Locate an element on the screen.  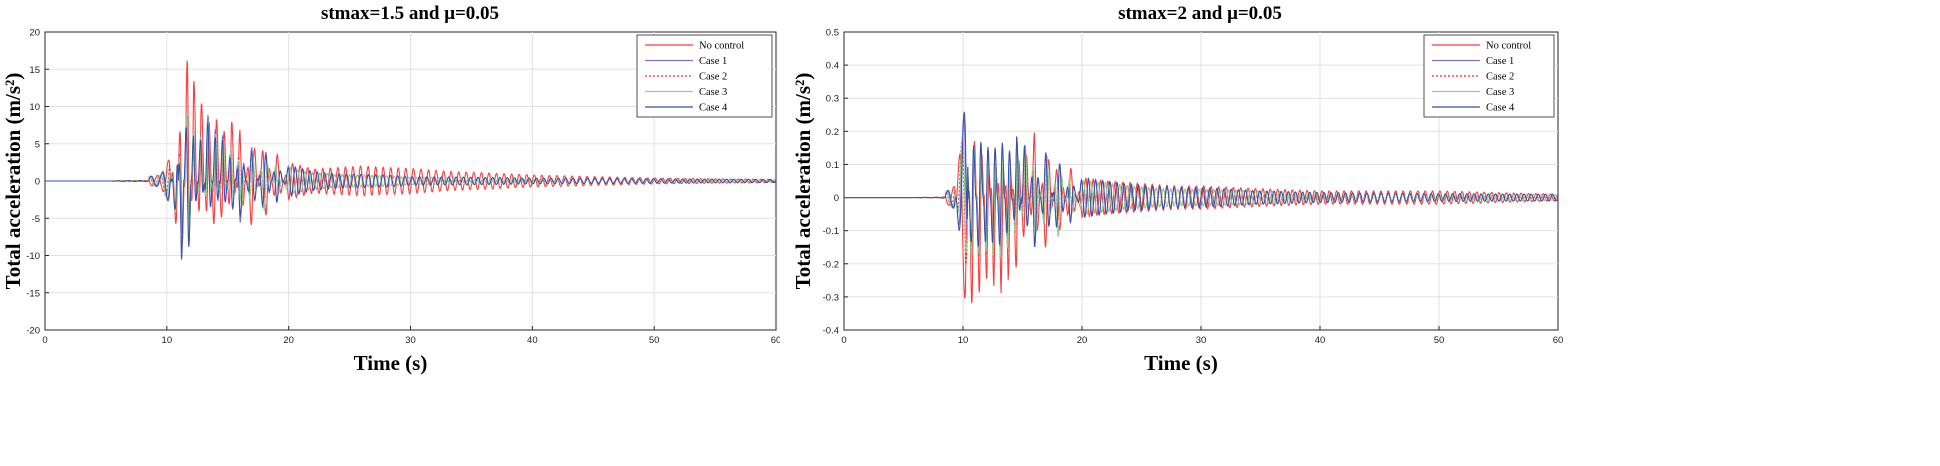
y-tick-label: -20 is located at coordinates (33, 331).